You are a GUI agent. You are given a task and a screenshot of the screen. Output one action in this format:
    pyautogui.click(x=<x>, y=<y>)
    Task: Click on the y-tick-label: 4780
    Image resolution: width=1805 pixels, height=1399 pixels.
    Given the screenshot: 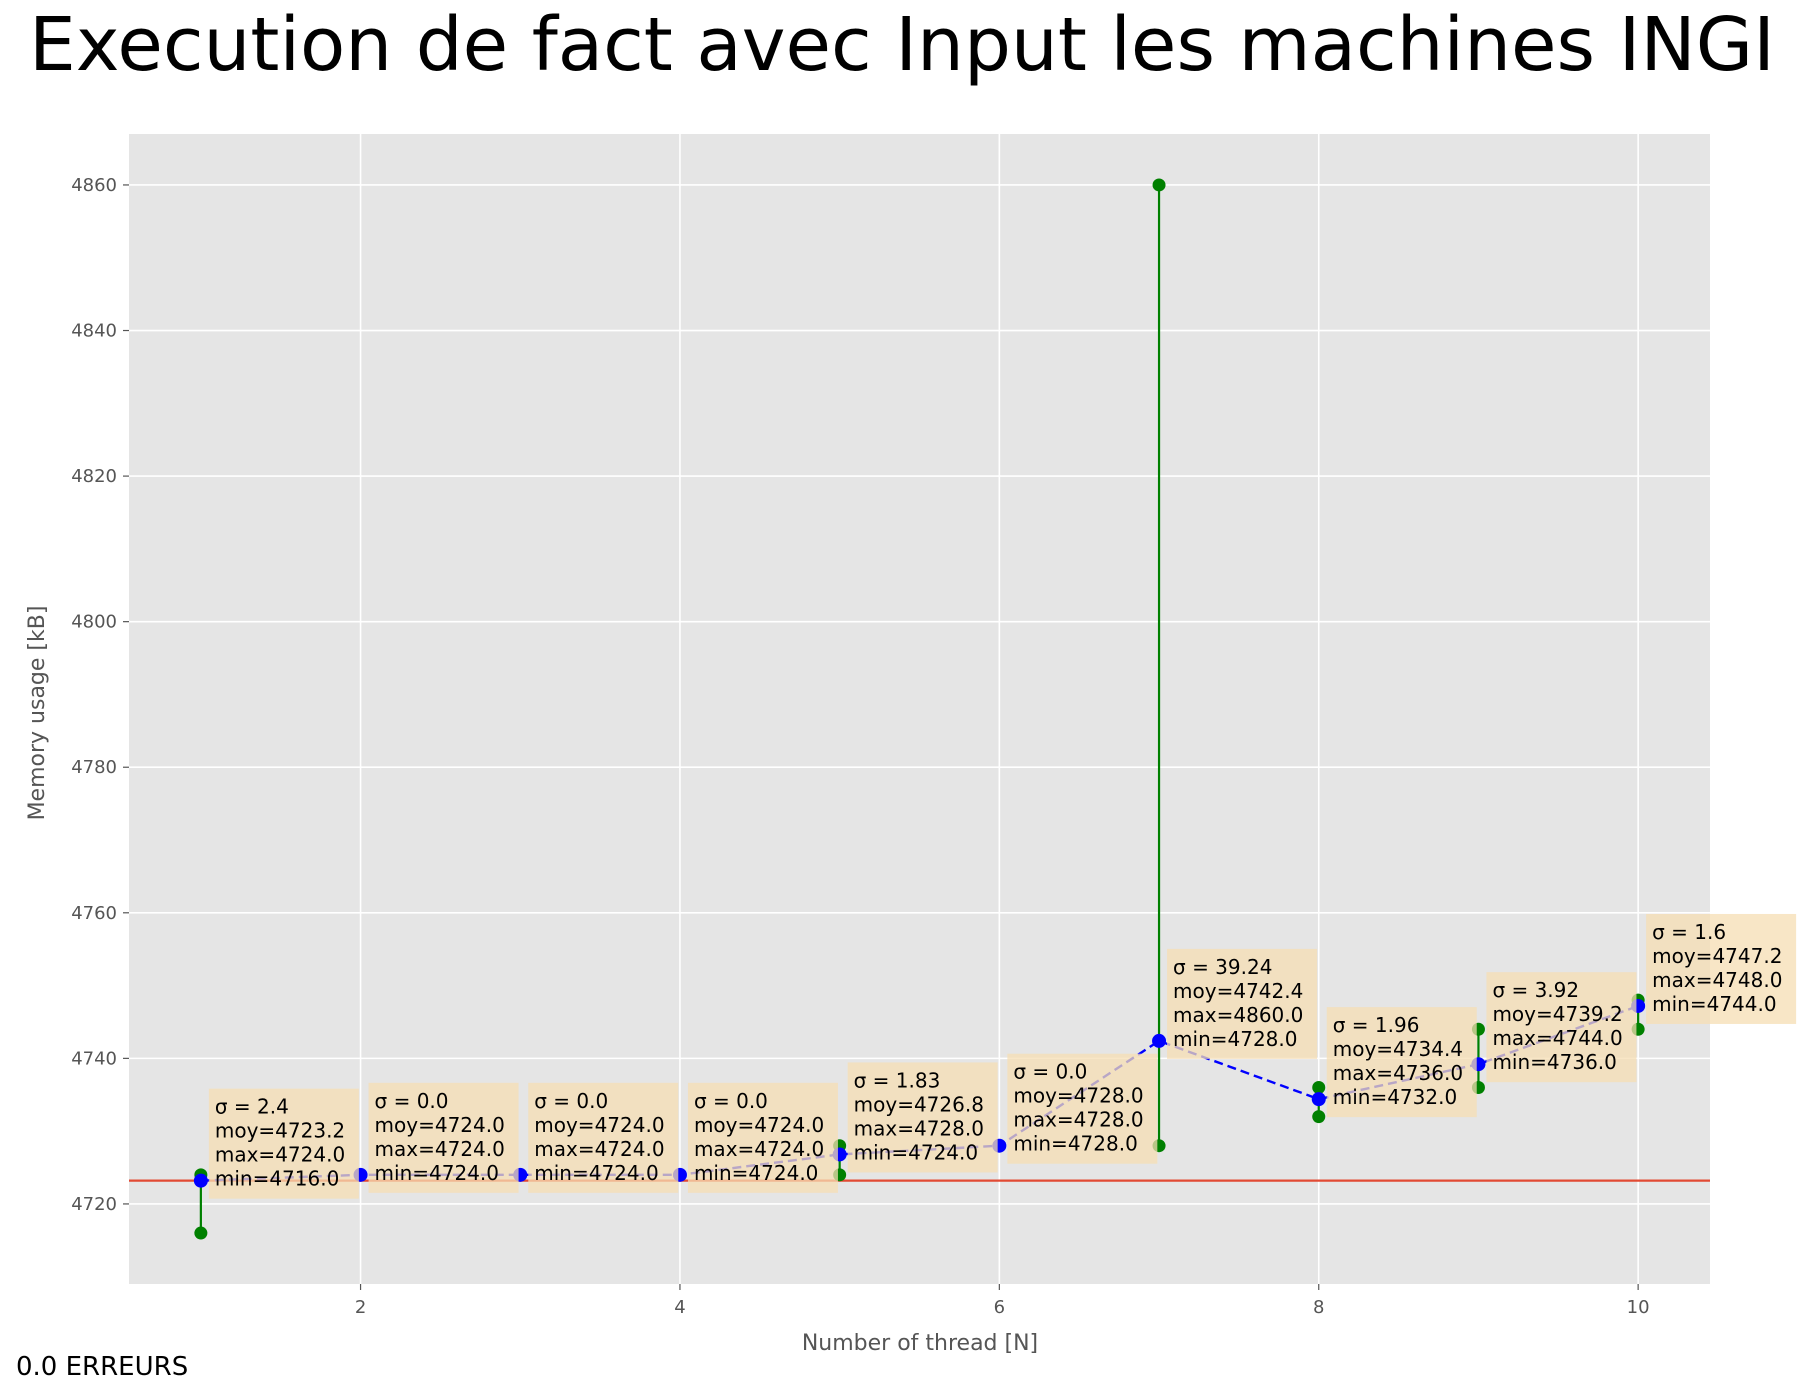 What is the action you would take?
    pyautogui.click(x=94, y=767)
    